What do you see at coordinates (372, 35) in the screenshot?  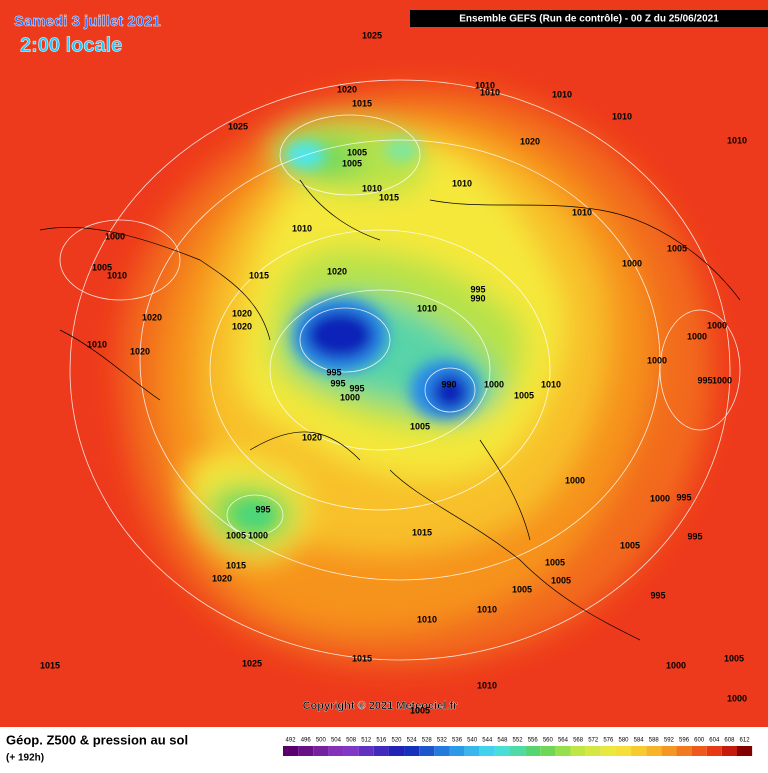 I see `isobar-label: 1025` at bounding box center [372, 35].